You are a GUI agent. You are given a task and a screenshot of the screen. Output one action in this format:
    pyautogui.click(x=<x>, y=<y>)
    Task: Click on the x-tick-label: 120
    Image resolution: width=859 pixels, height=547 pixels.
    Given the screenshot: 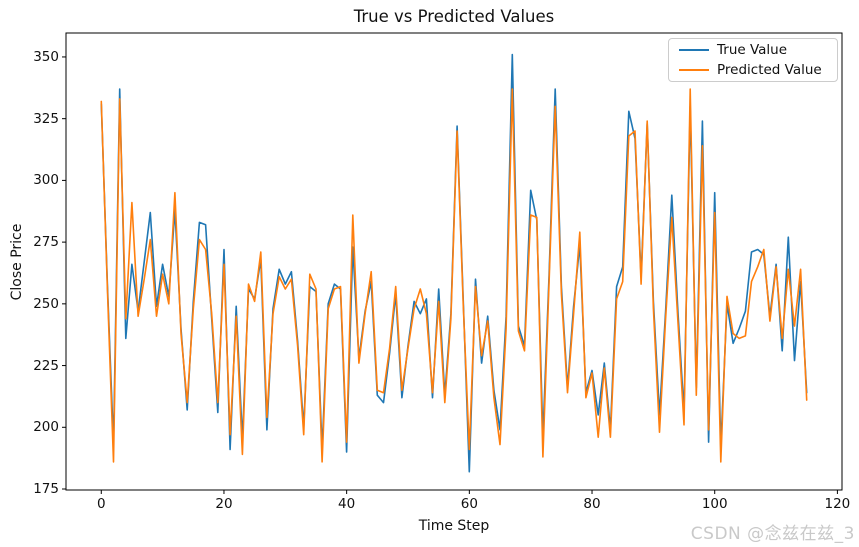 What is the action you would take?
    pyautogui.click(x=837, y=504)
    